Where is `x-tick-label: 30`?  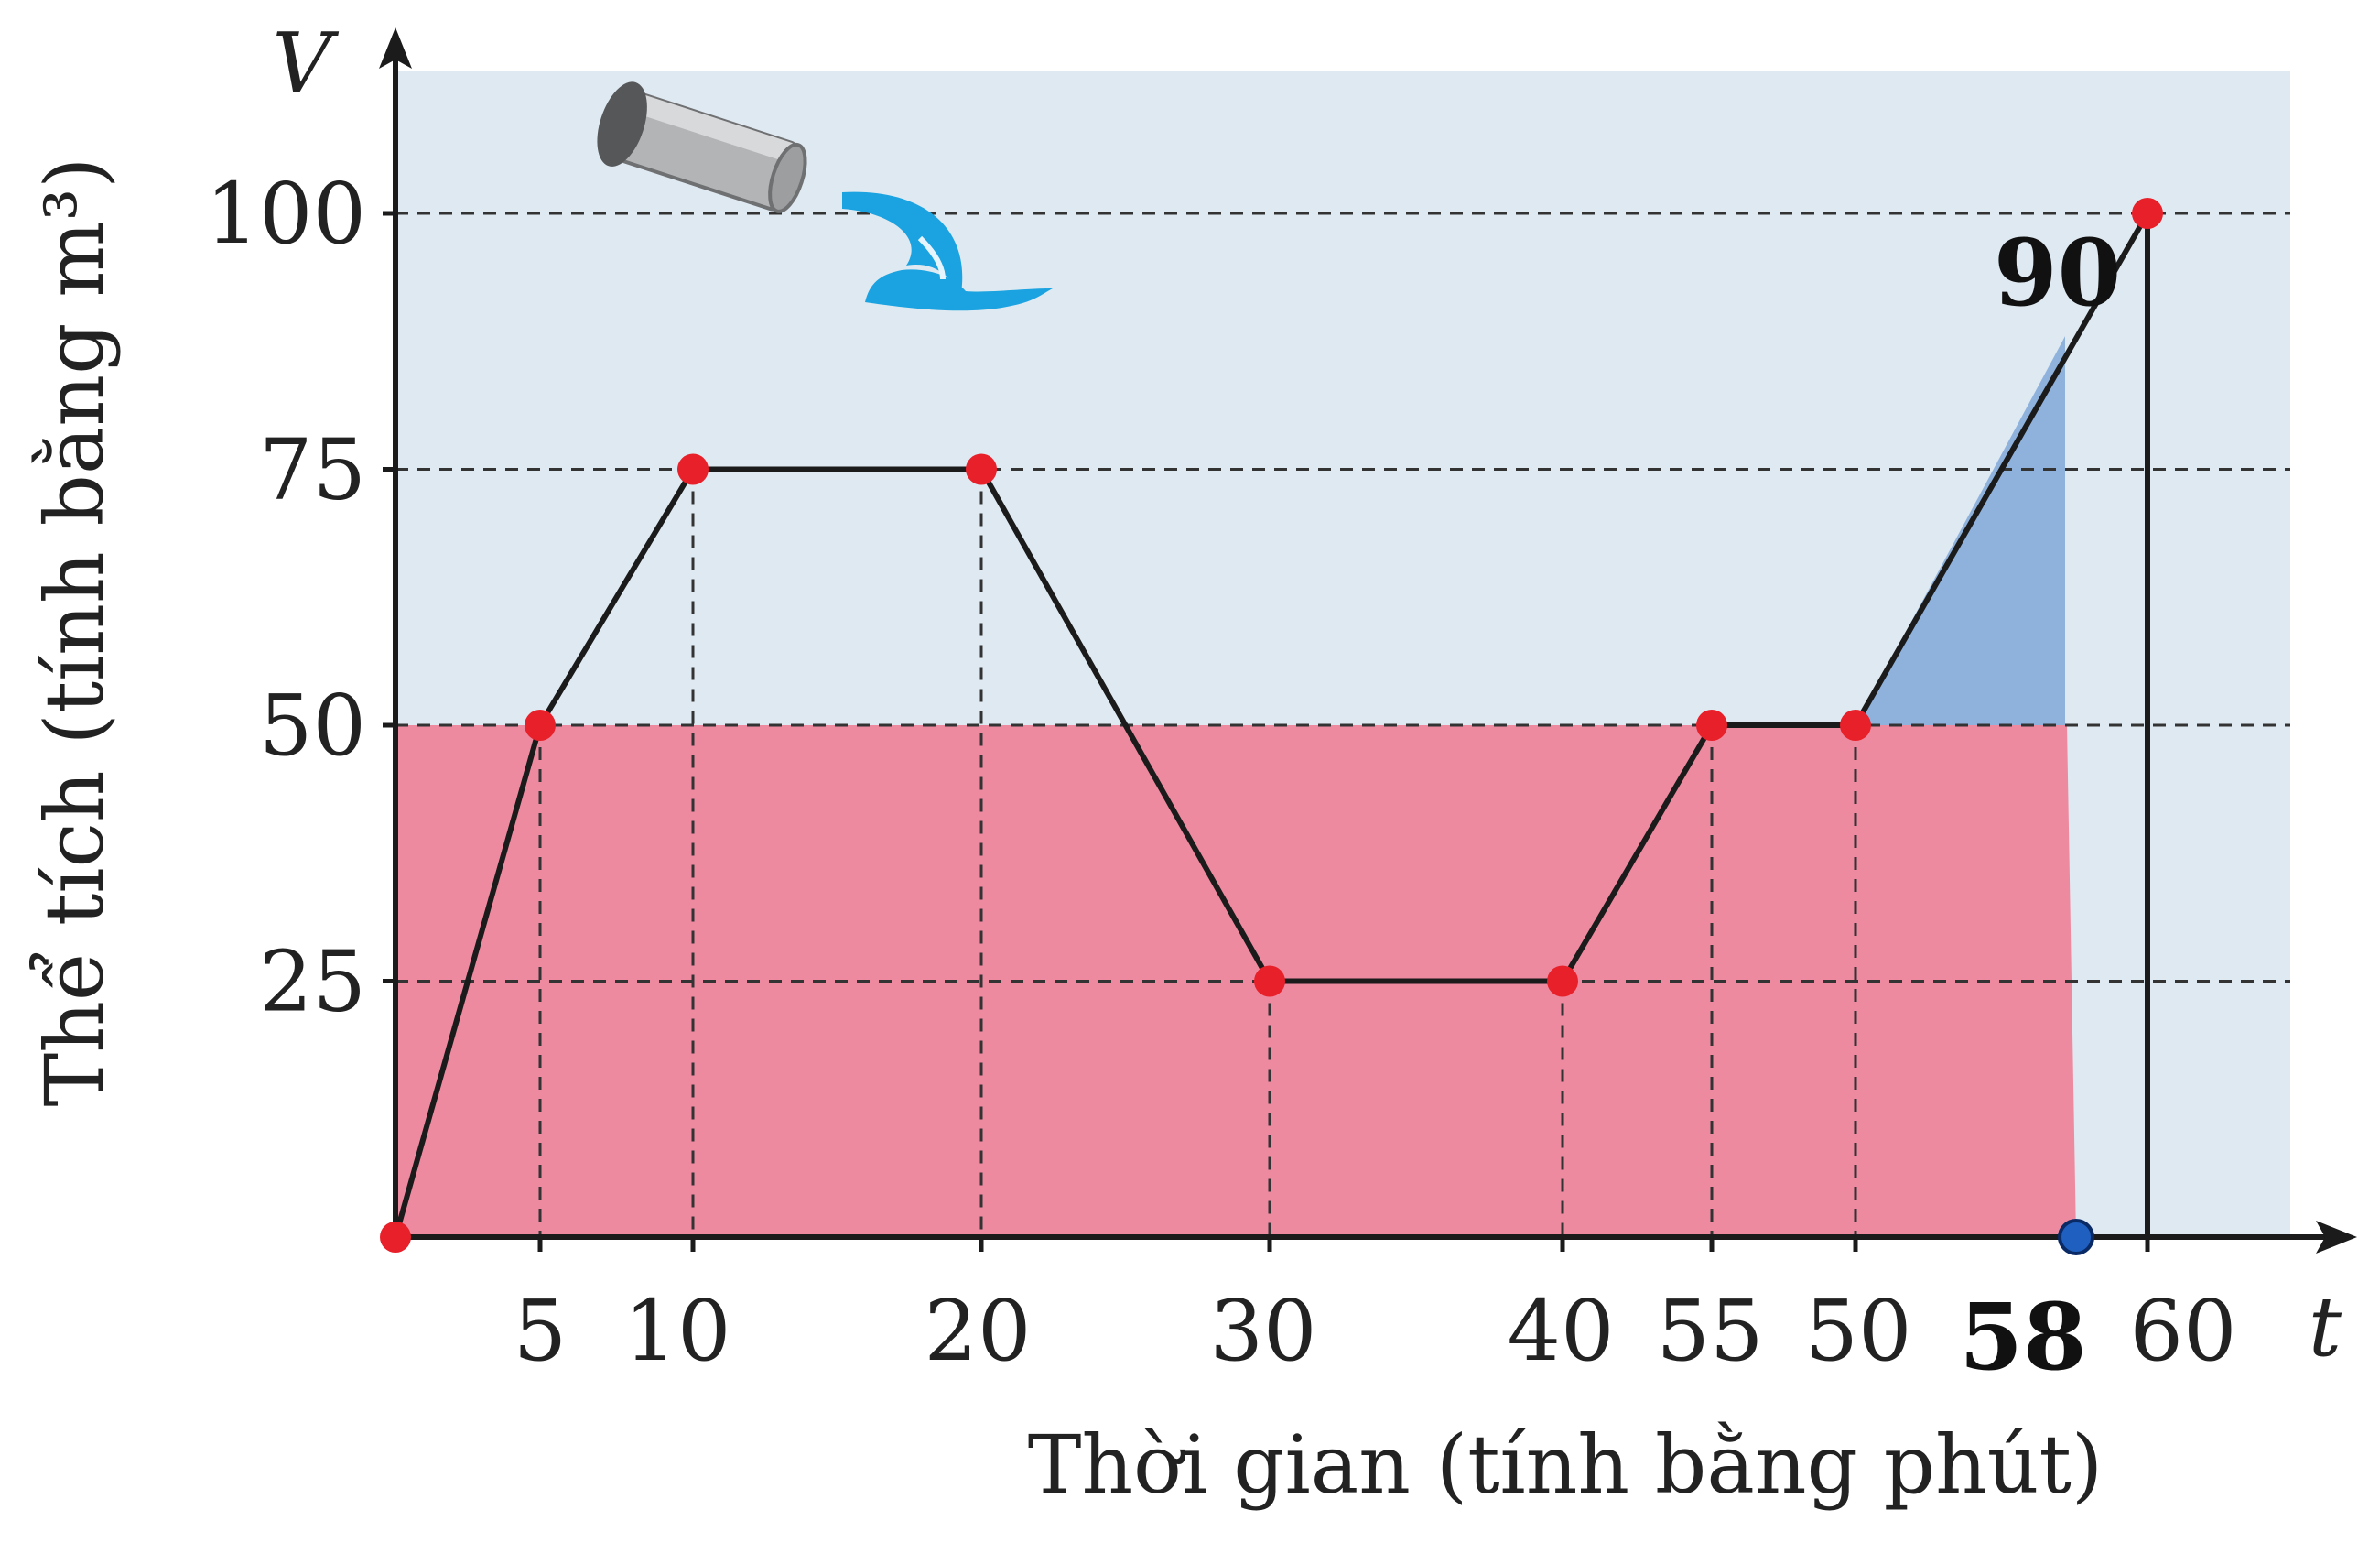
x-tick-label: 30 is located at coordinates (1262, 1331).